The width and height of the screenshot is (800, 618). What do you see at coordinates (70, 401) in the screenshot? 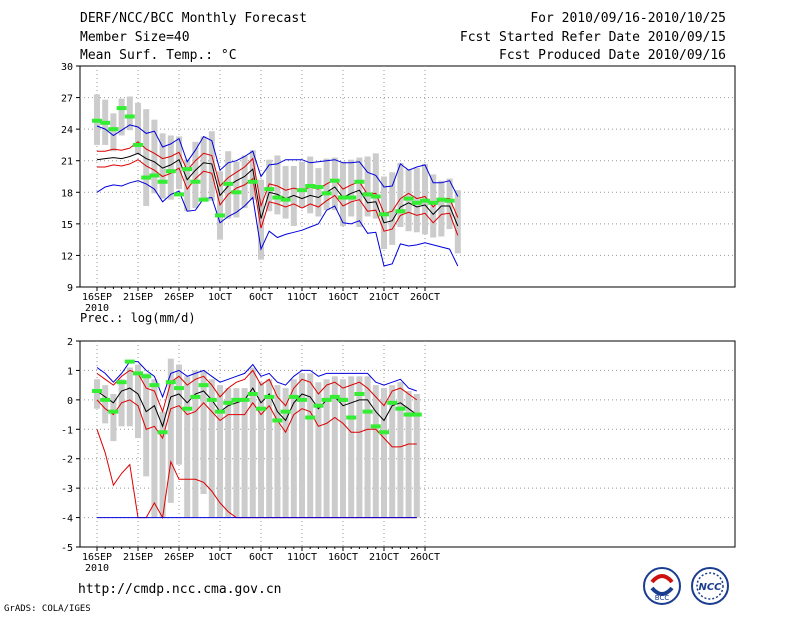
I see `y-tick-label: 0` at bounding box center [70, 401].